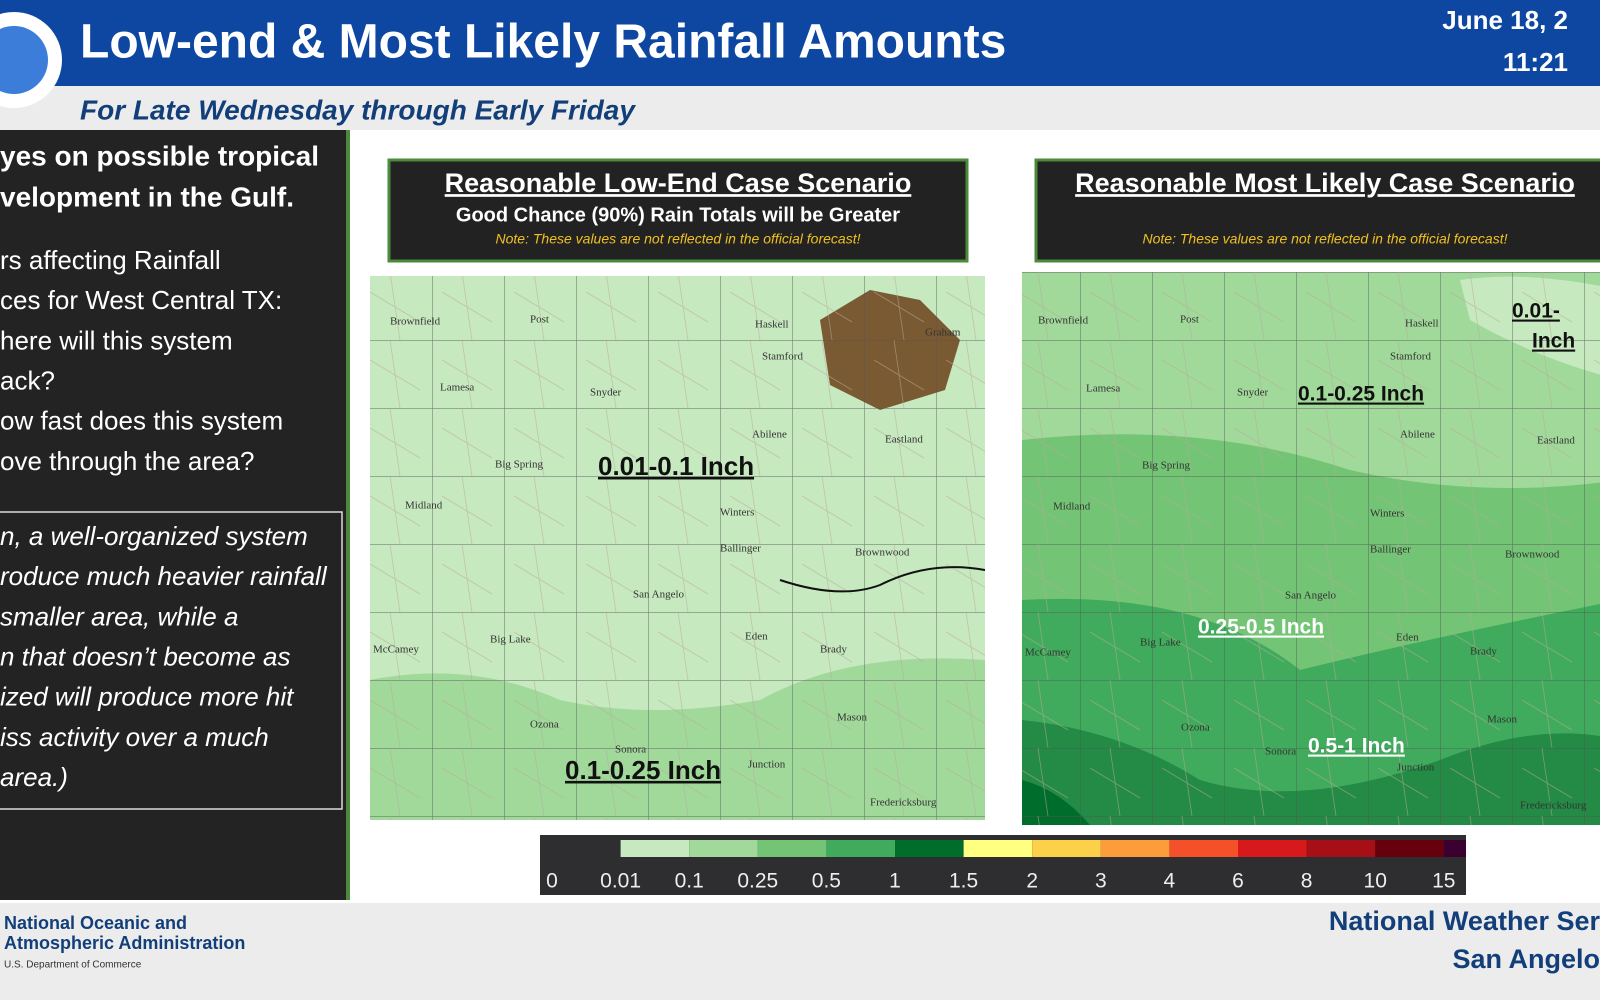  Describe the element at coordinates (1356, 746) in the screenshot. I see `zone-label: 0.5-1 Inch` at that location.